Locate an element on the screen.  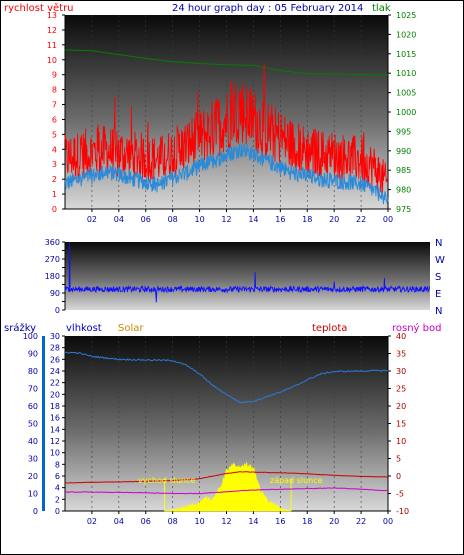
pressure-axis: 975 980 985 990 995 1000 1005 1010 1015 1020 1025 is located at coordinates (401, 112).